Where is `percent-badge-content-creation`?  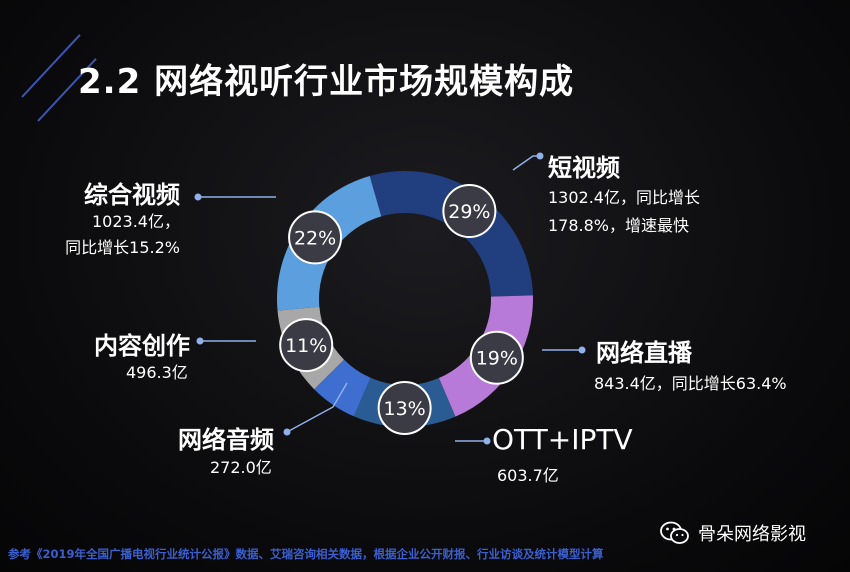 percent-badge-content-creation is located at coordinates (306, 345).